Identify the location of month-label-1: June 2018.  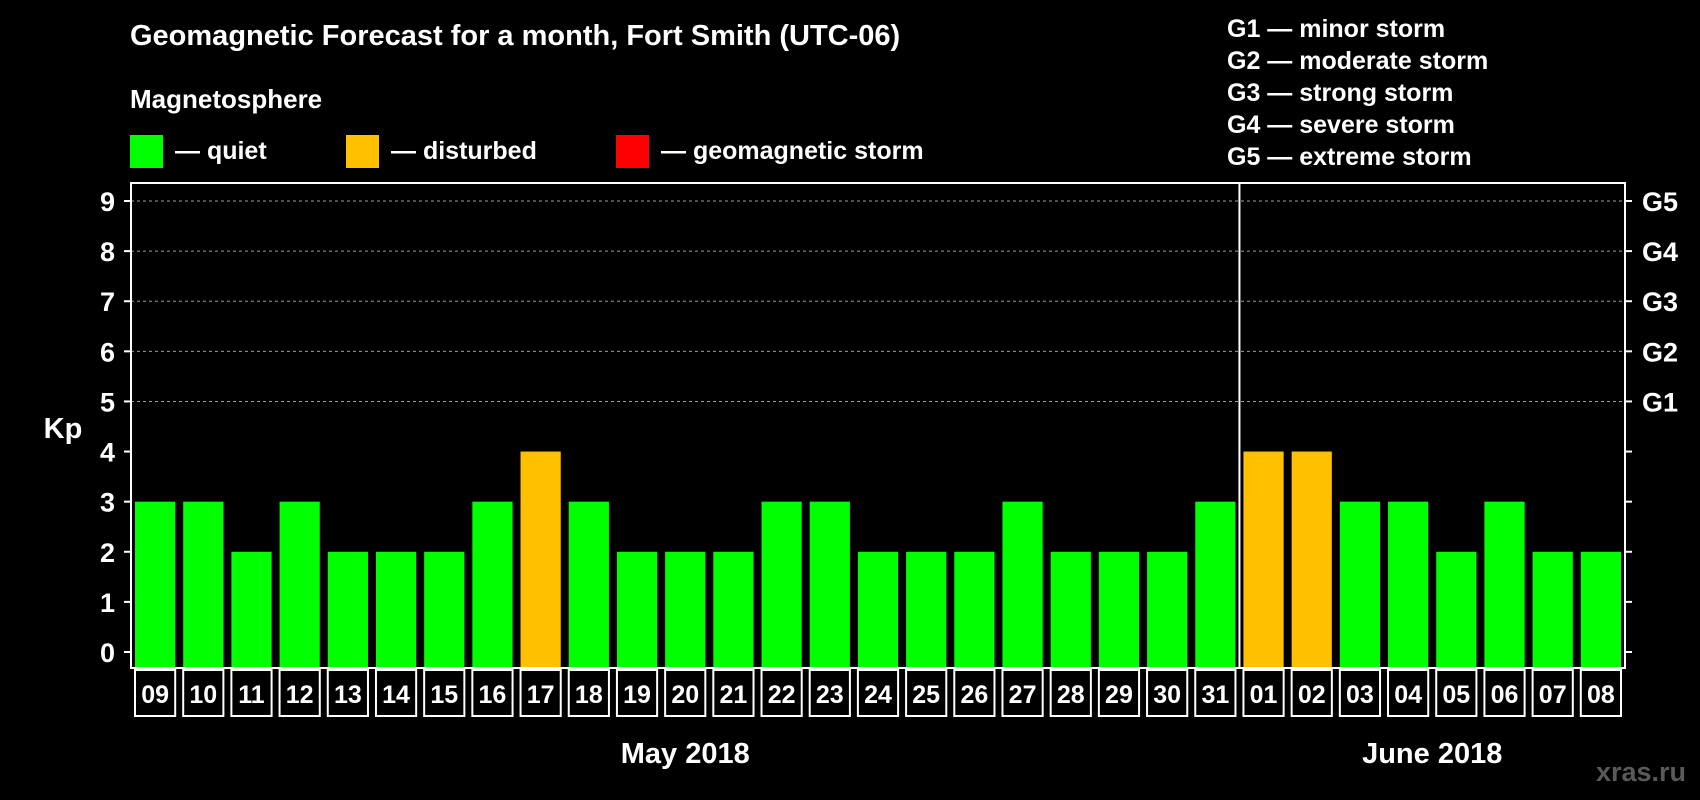
(1432, 754).